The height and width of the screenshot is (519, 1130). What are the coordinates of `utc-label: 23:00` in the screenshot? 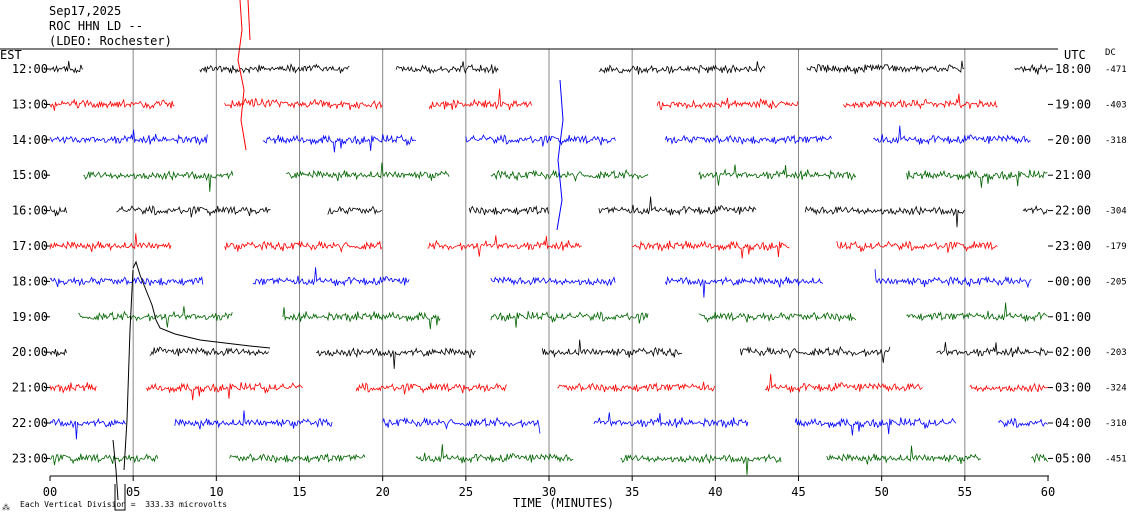 It's located at (1073, 246).